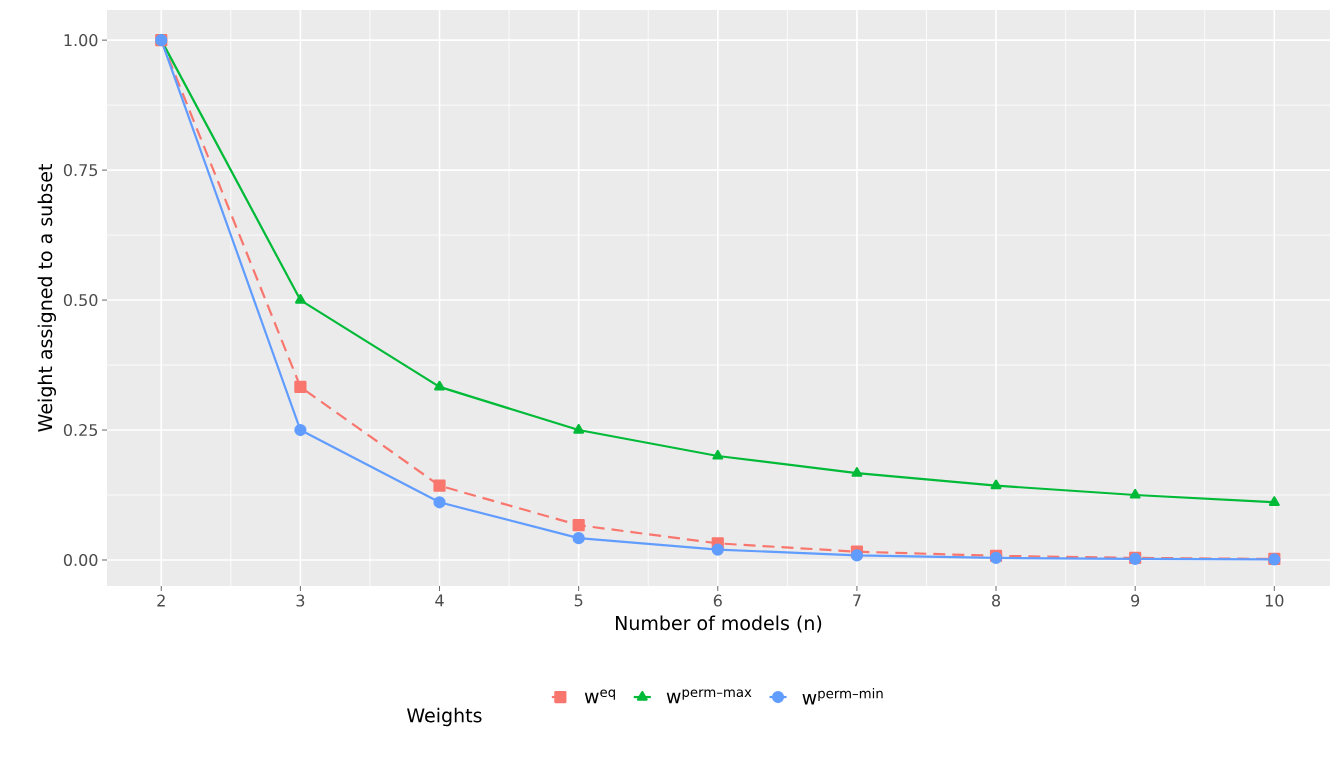 Image resolution: width=1344 pixels, height=768 pixels. Describe the element at coordinates (857, 600) in the screenshot. I see `x-tick-label: 7` at that location.